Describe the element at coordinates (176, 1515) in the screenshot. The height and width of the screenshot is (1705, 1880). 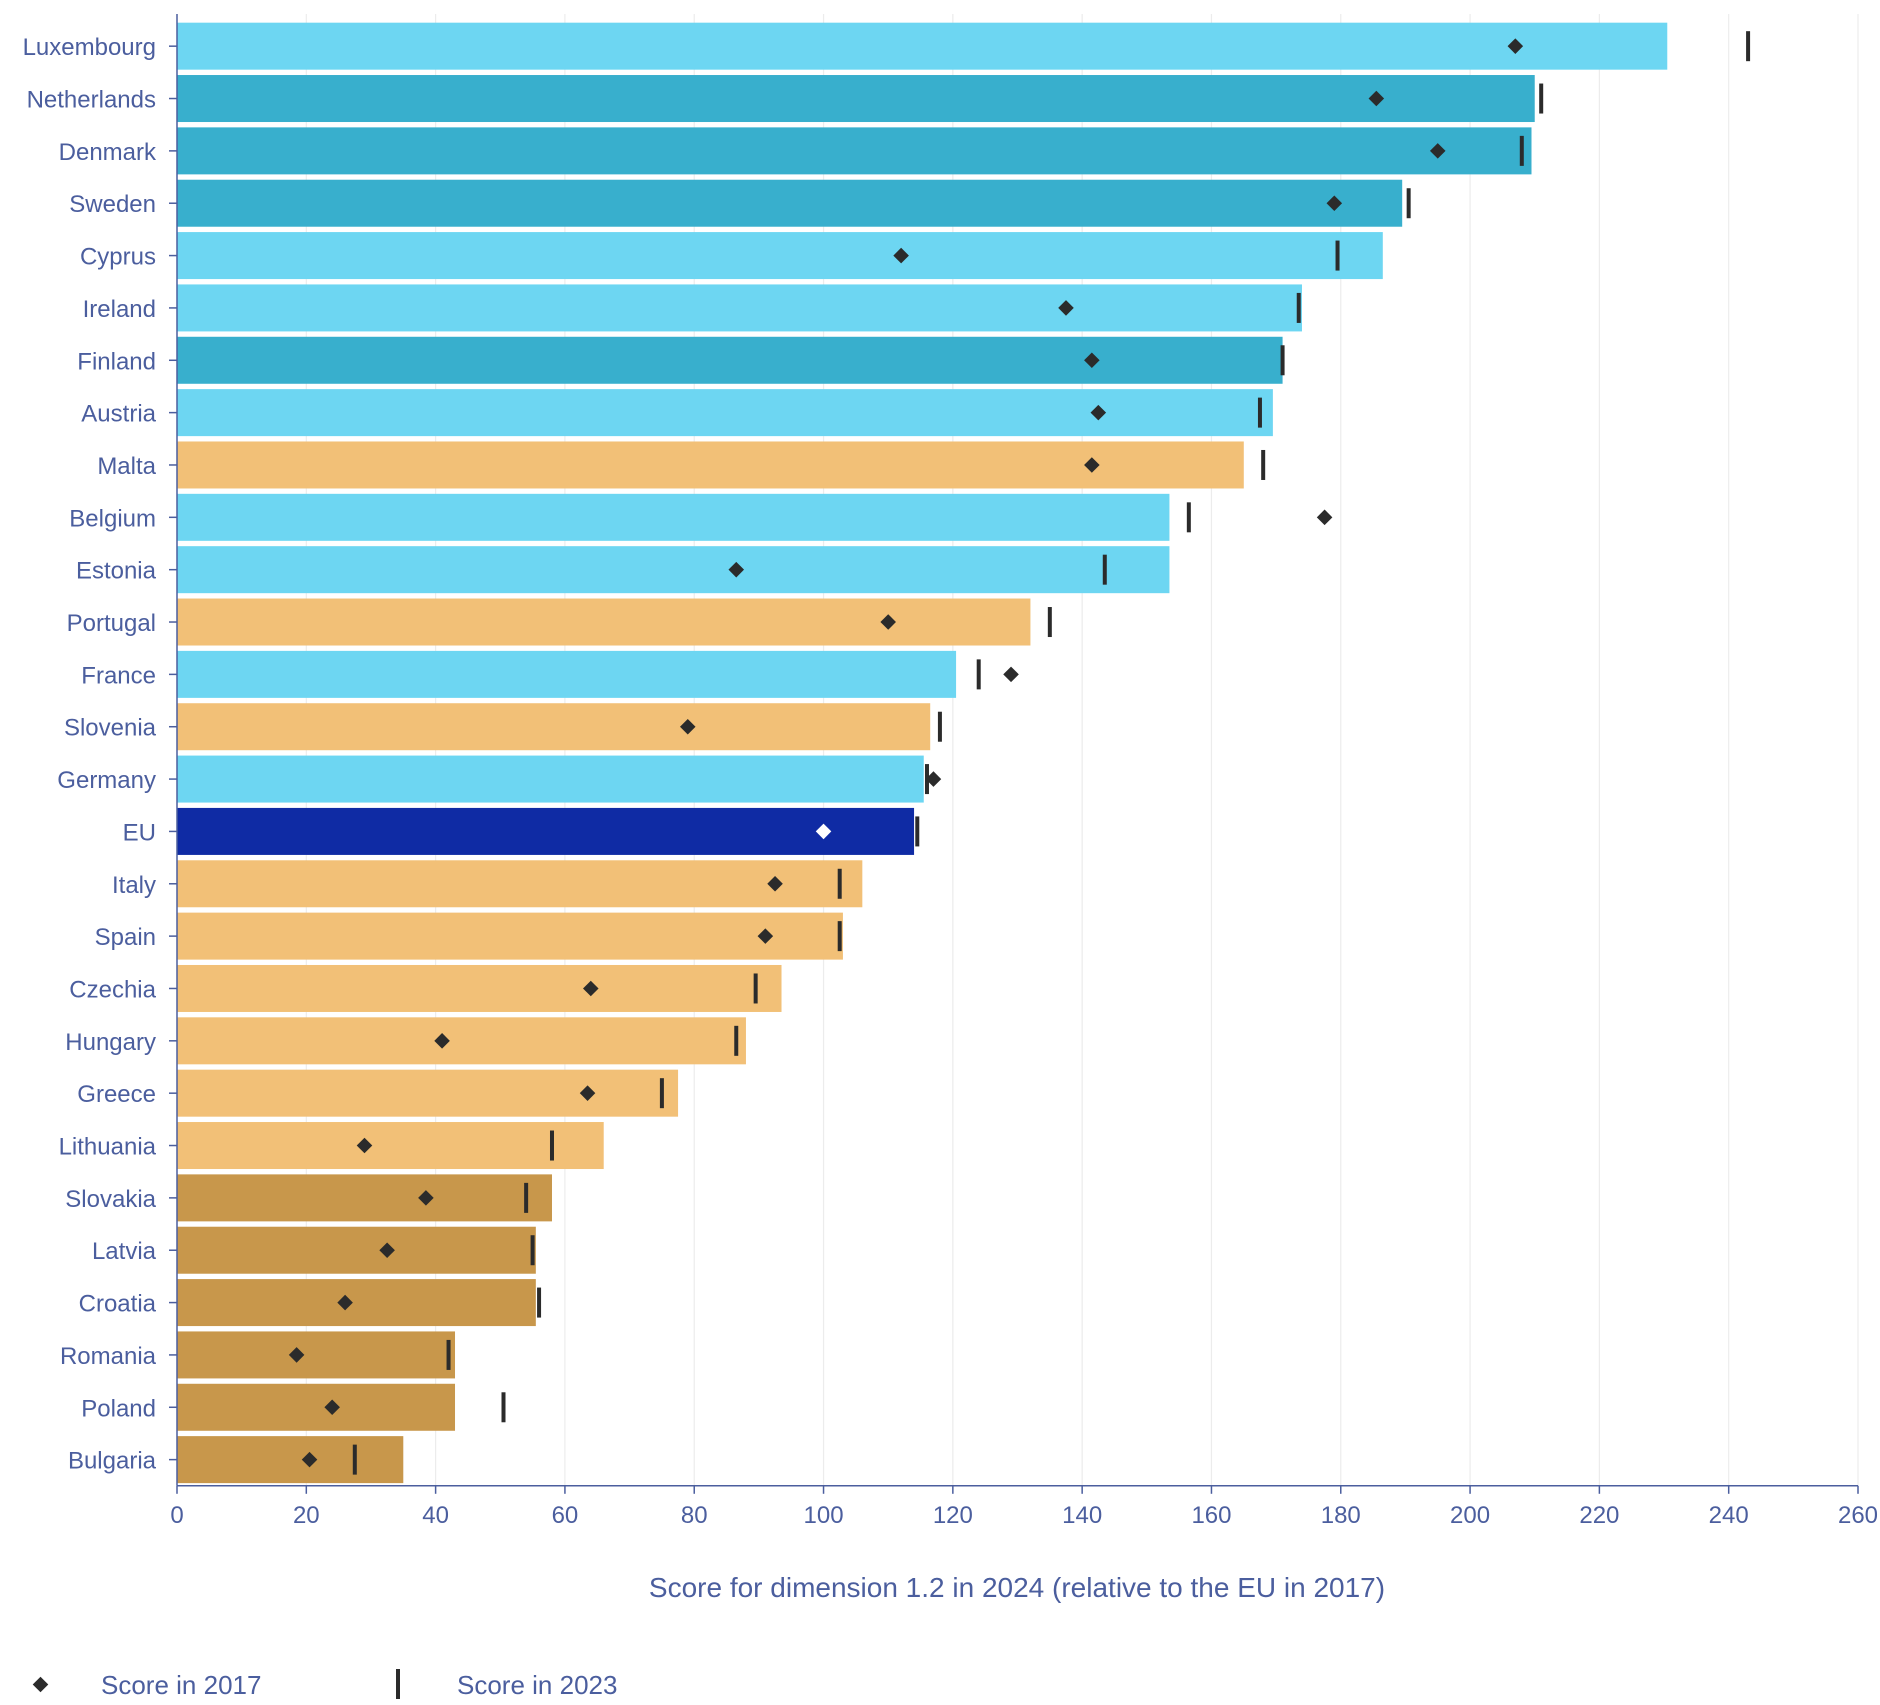
I see `x-tick-label: 0` at that location.